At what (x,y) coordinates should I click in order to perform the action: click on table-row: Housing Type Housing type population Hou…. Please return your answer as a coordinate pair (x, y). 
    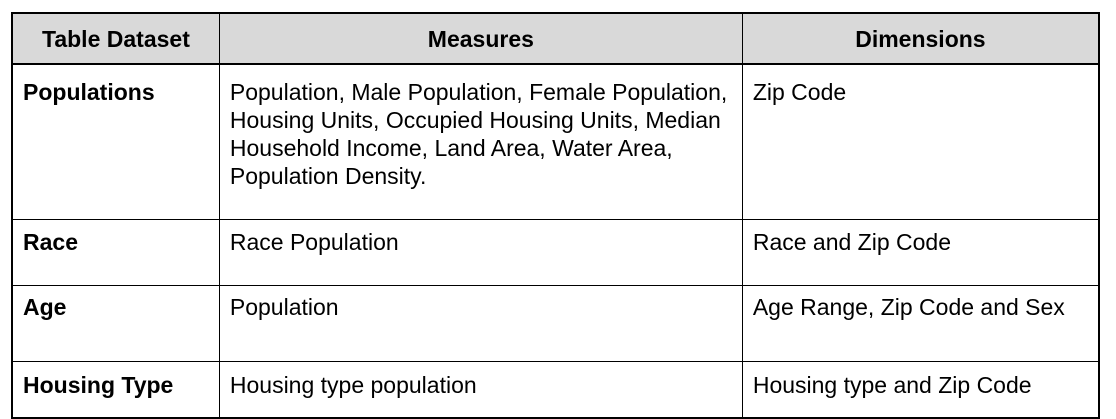
    Looking at the image, I should click on (555, 390).